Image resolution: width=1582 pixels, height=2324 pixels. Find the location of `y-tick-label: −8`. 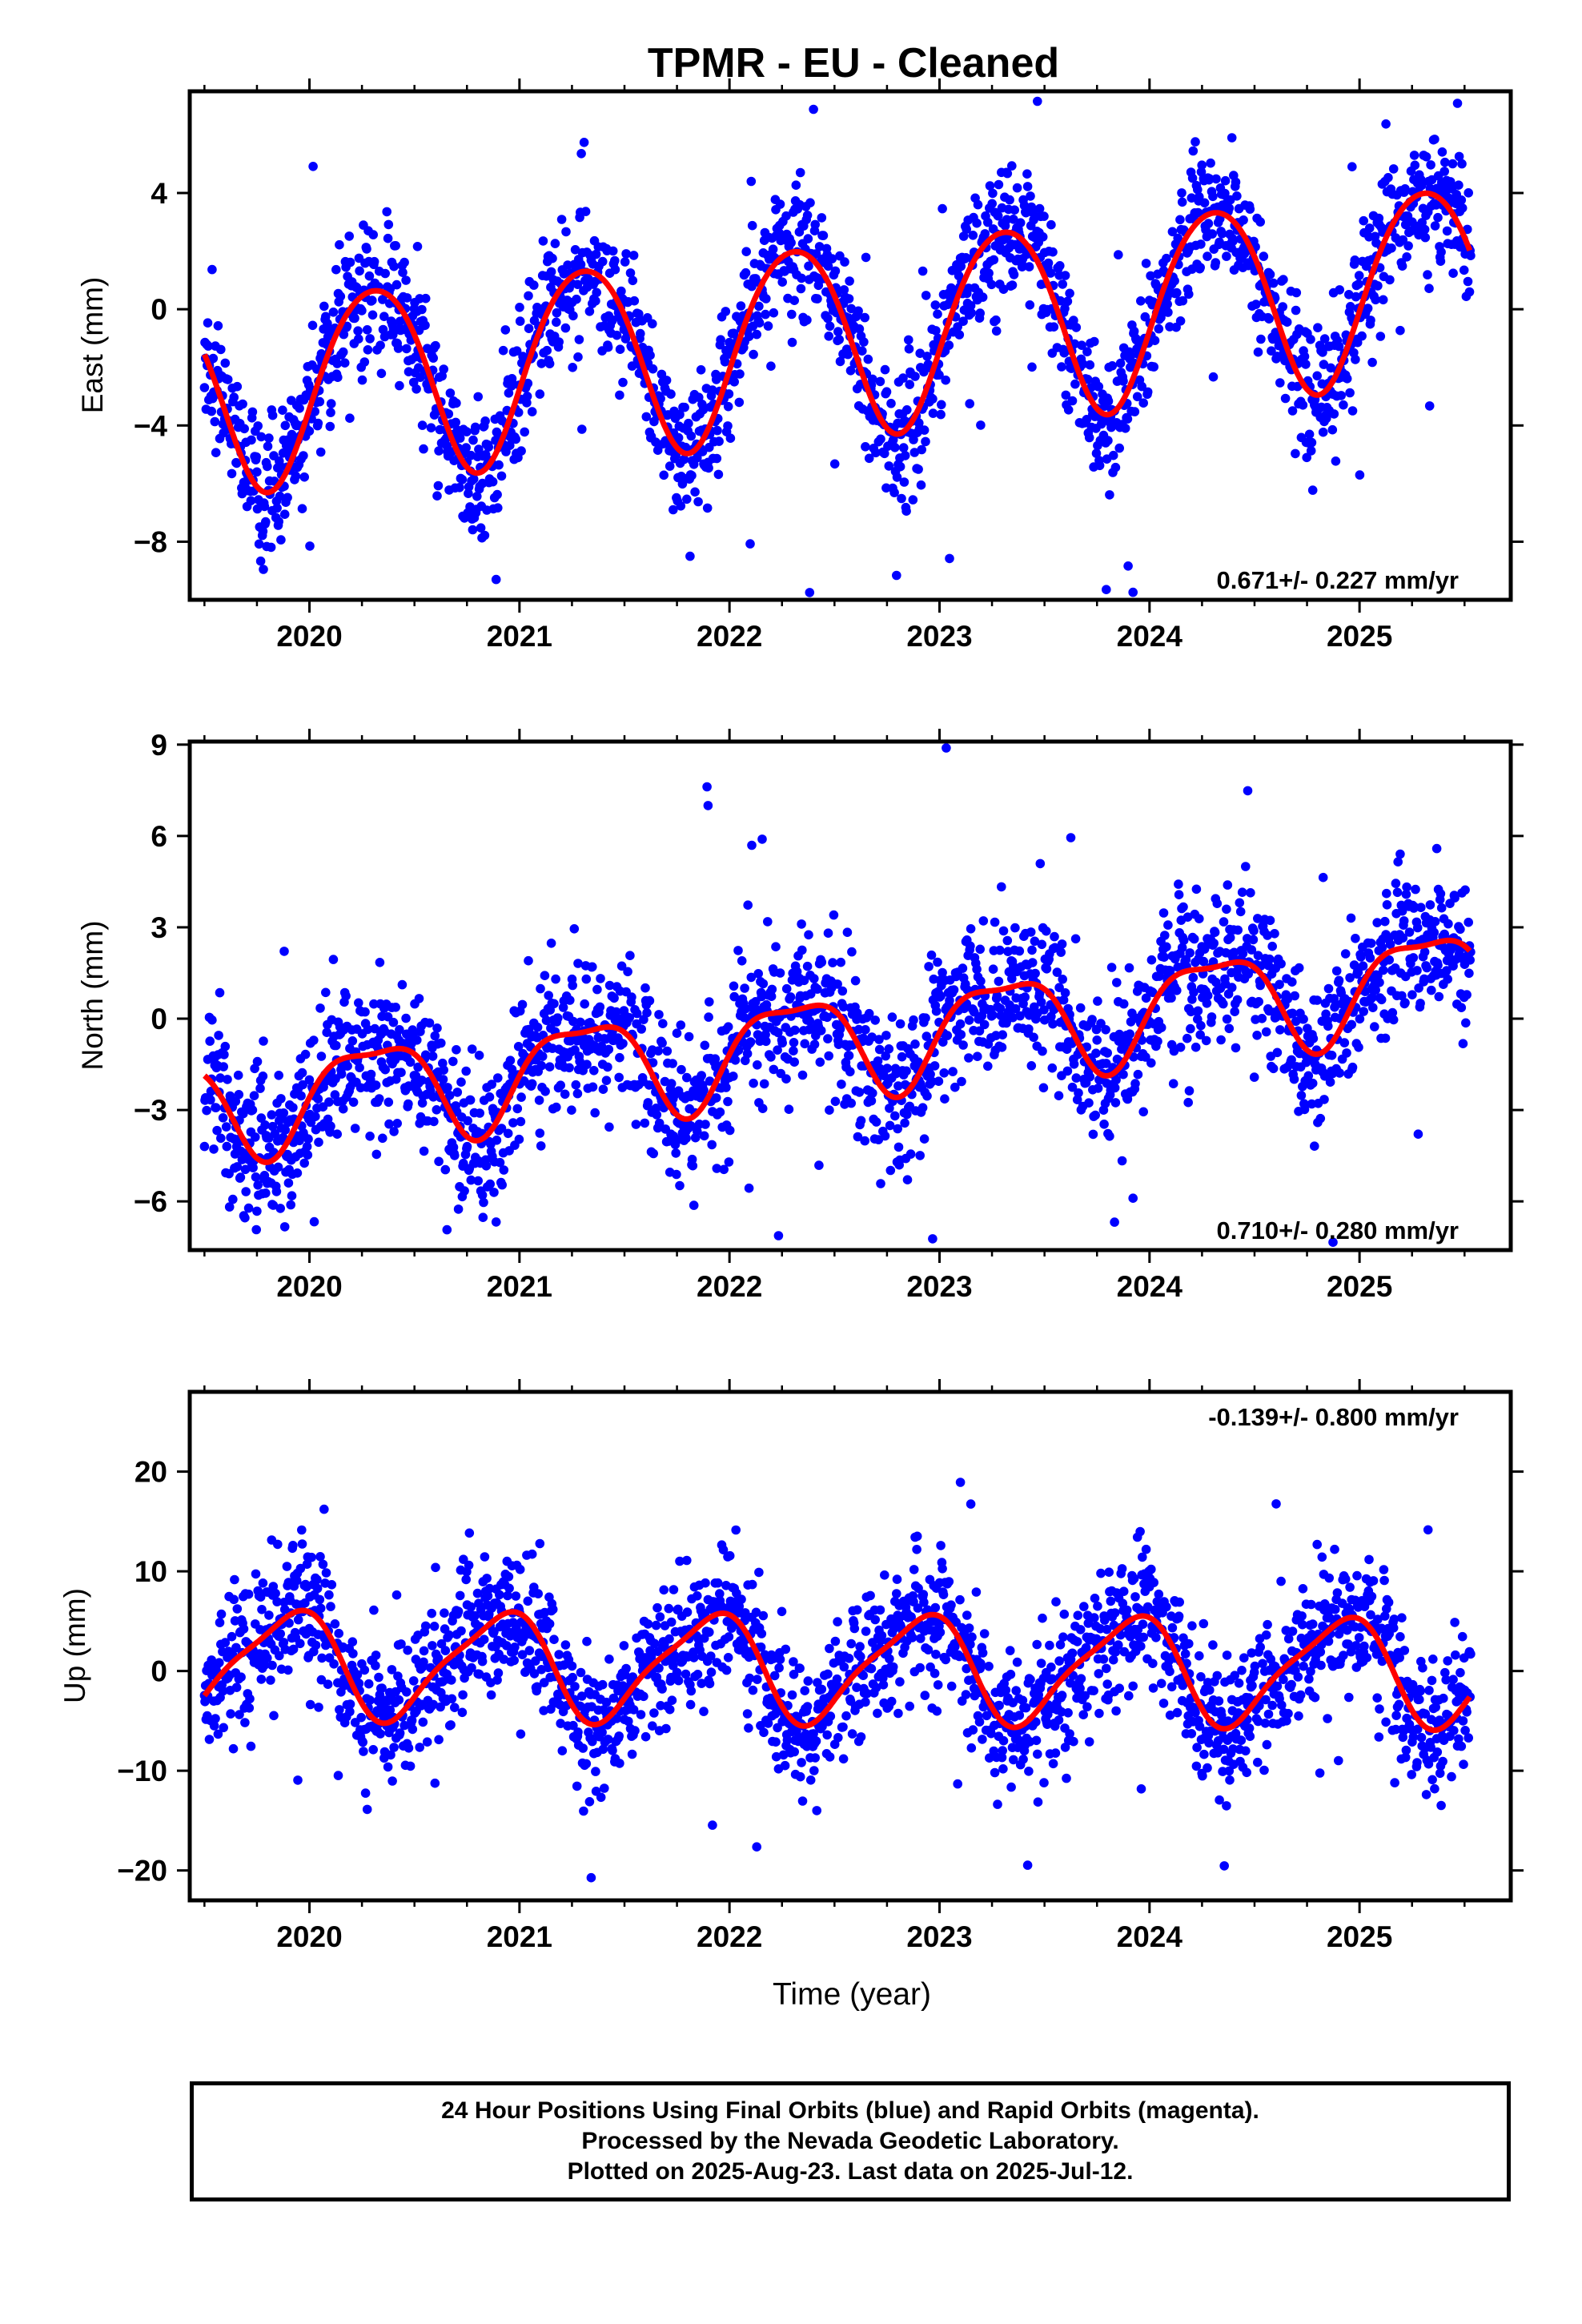

y-tick-label: −8 is located at coordinates (151, 541).